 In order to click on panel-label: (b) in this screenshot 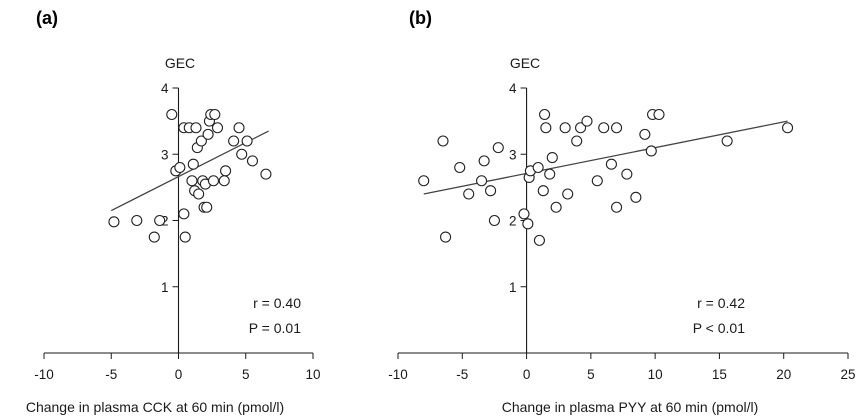, I will do `click(420, 18)`.